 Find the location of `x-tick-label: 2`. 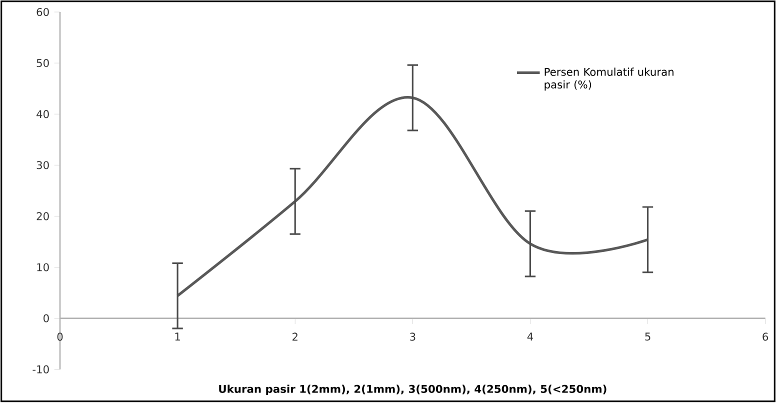

x-tick-label: 2 is located at coordinates (295, 336).